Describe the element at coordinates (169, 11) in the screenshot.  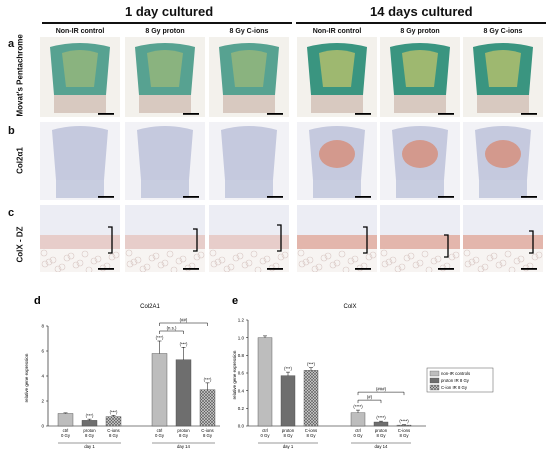
I see `group-title-1day: 1 day cultured` at that location.